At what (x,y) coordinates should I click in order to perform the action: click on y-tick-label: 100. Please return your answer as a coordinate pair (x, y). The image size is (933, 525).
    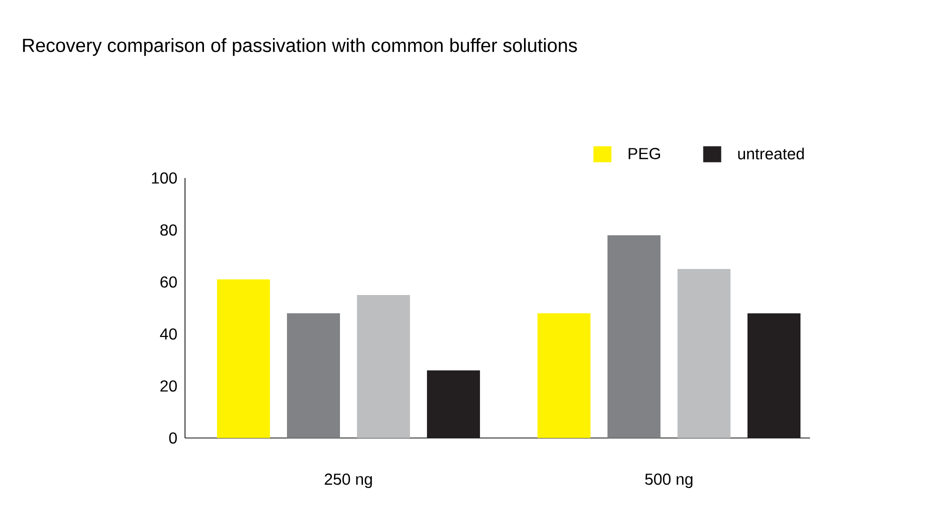
    Looking at the image, I should click on (164, 178).